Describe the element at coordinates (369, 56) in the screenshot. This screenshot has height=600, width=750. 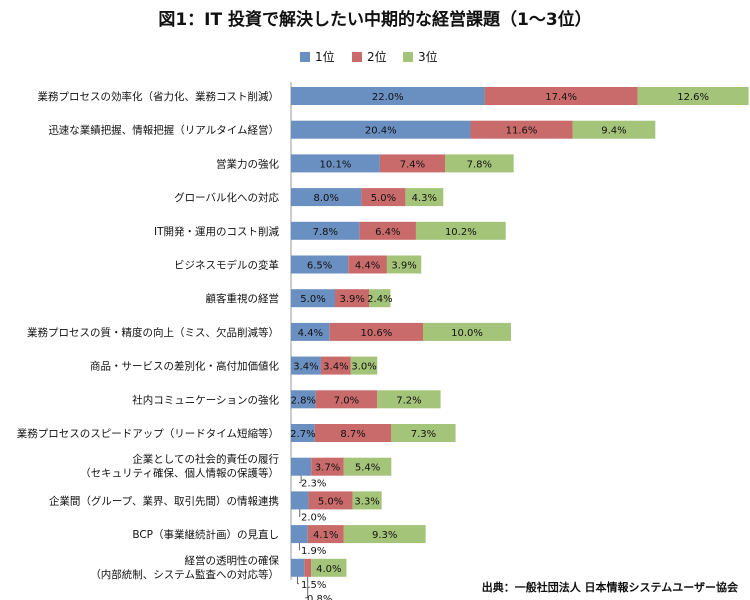
I see `legend: 1位 2位 3位` at that location.